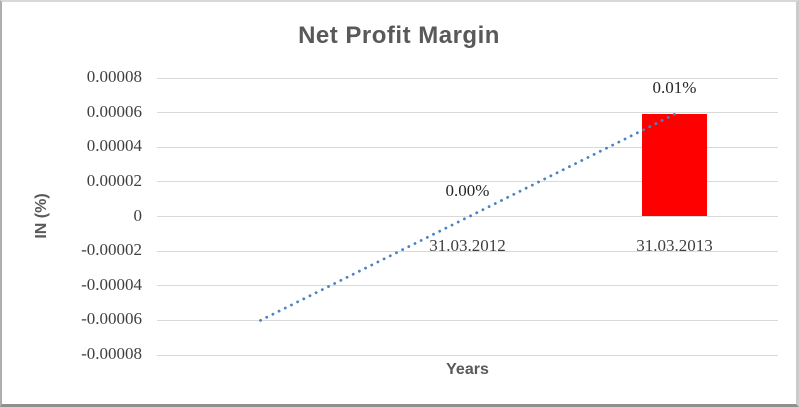 This screenshot has width=799, height=407. I want to click on y-tick-label: -0.00004, so click(111, 284).